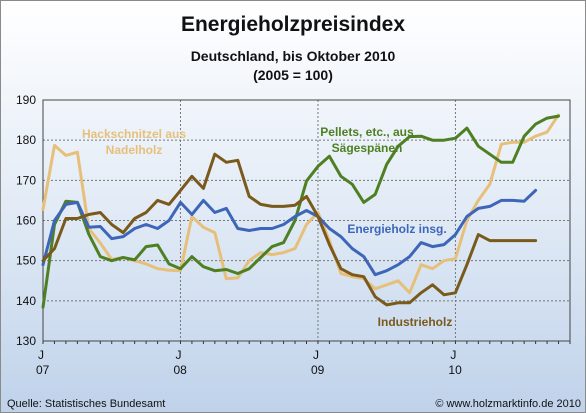 This screenshot has height=413, width=586. What do you see at coordinates (26, 140) in the screenshot?
I see `y-tick-label: 180` at bounding box center [26, 140].